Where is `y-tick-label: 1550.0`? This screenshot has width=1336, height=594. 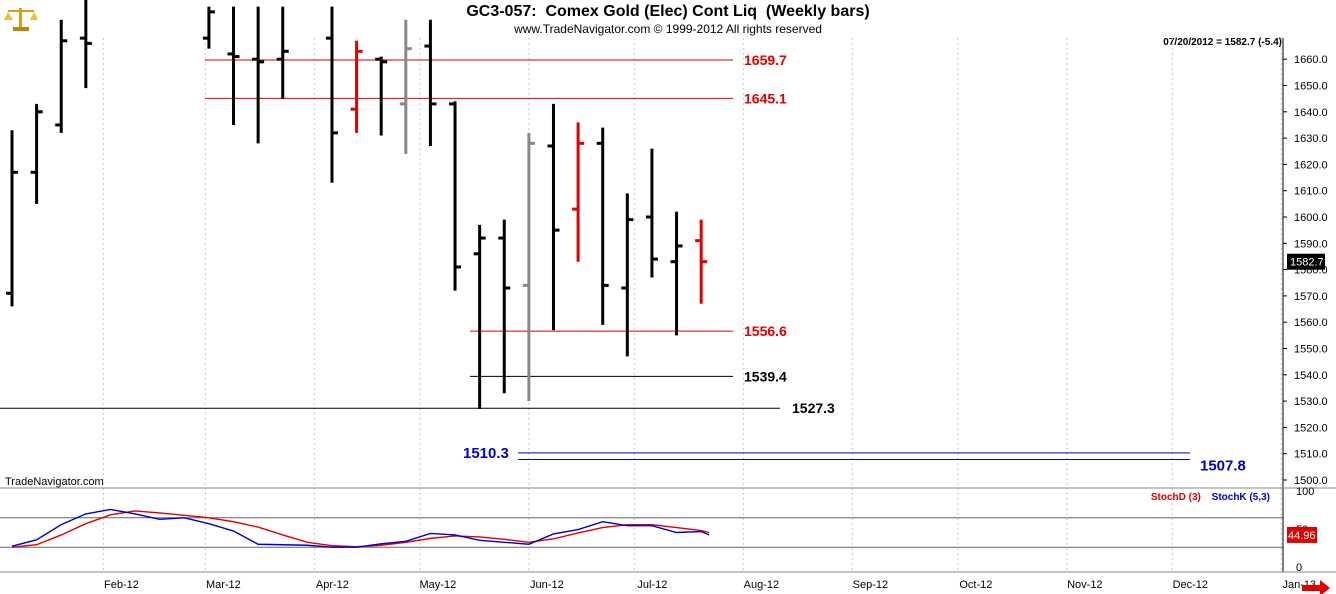 y-tick-label: 1550.0 is located at coordinates (1311, 350).